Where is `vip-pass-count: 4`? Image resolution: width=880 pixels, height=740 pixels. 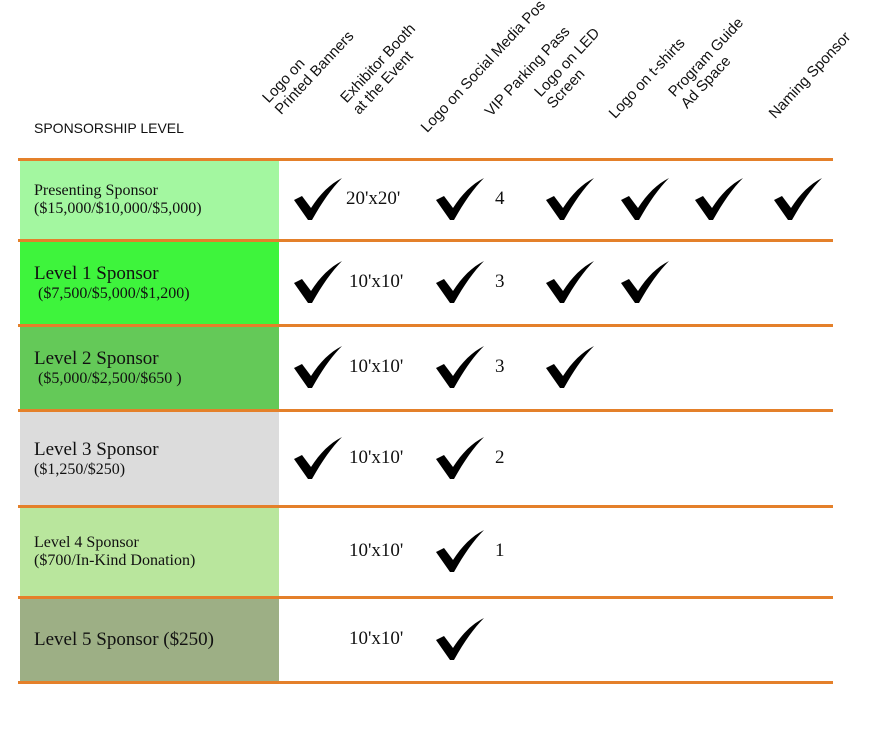
vip-pass-count: 4 is located at coordinates (500, 198).